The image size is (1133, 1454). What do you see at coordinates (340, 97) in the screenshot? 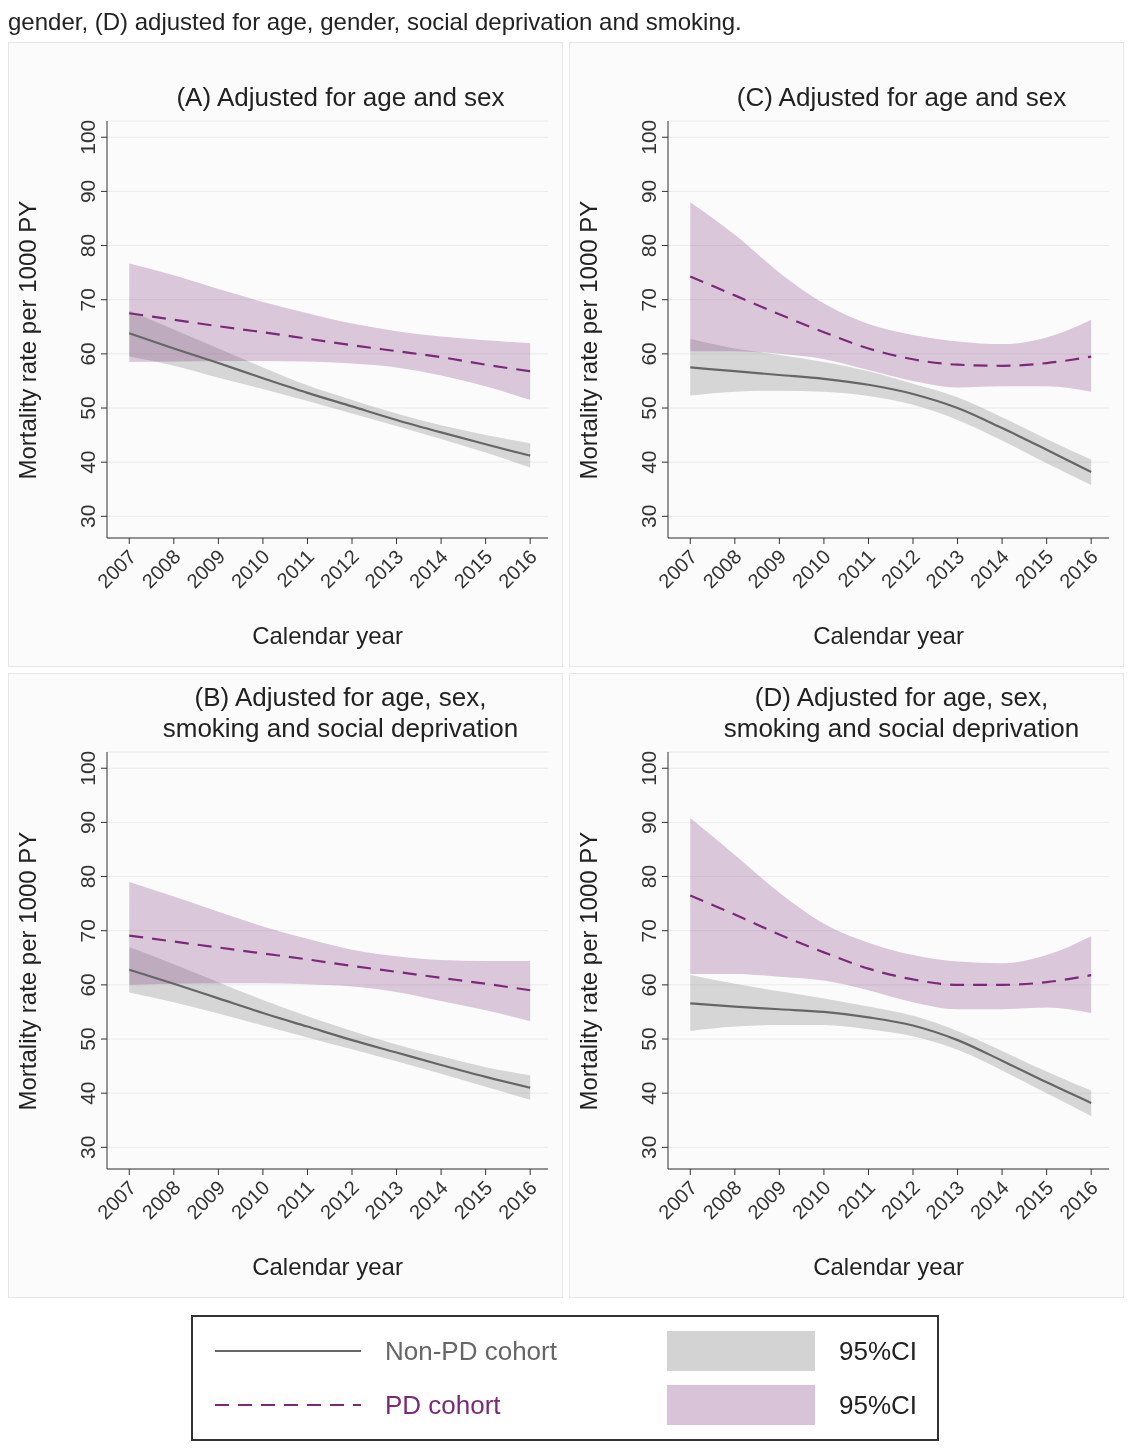
I see `chart-title: (A) Adjusted for age and sex` at bounding box center [340, 97].